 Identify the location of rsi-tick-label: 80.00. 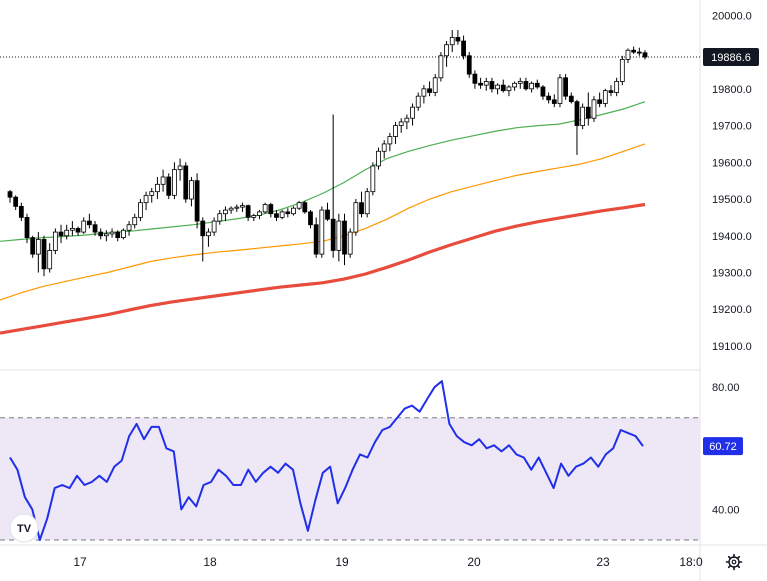
(726, 388).